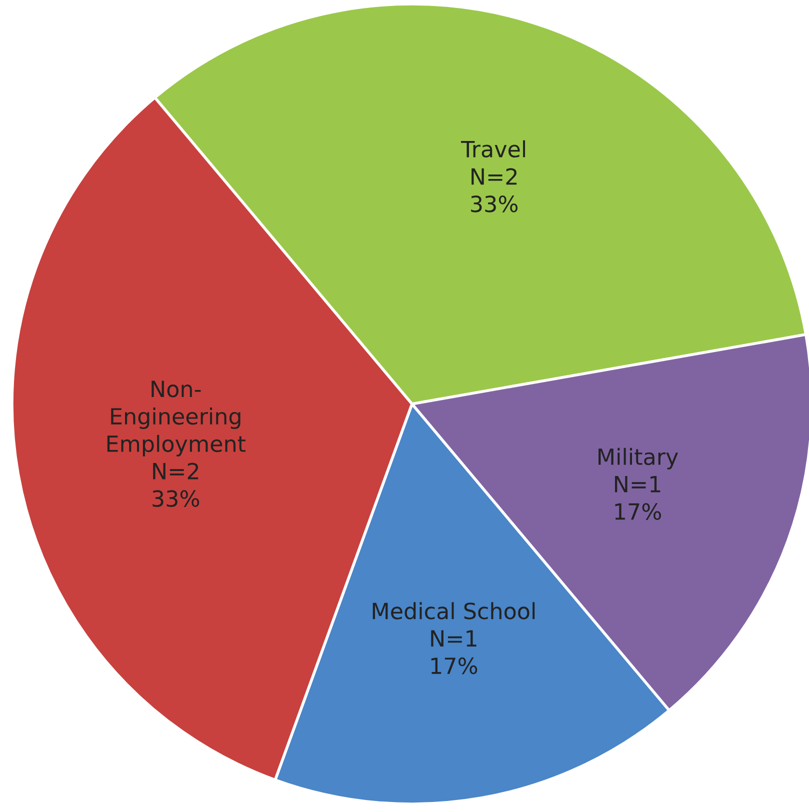 The height and width of the screenshot is (812, 809). What do you see at coordinates (638, 459) in the screenshot?
I see `slice-label: Military` at bounding box center [638, 459].